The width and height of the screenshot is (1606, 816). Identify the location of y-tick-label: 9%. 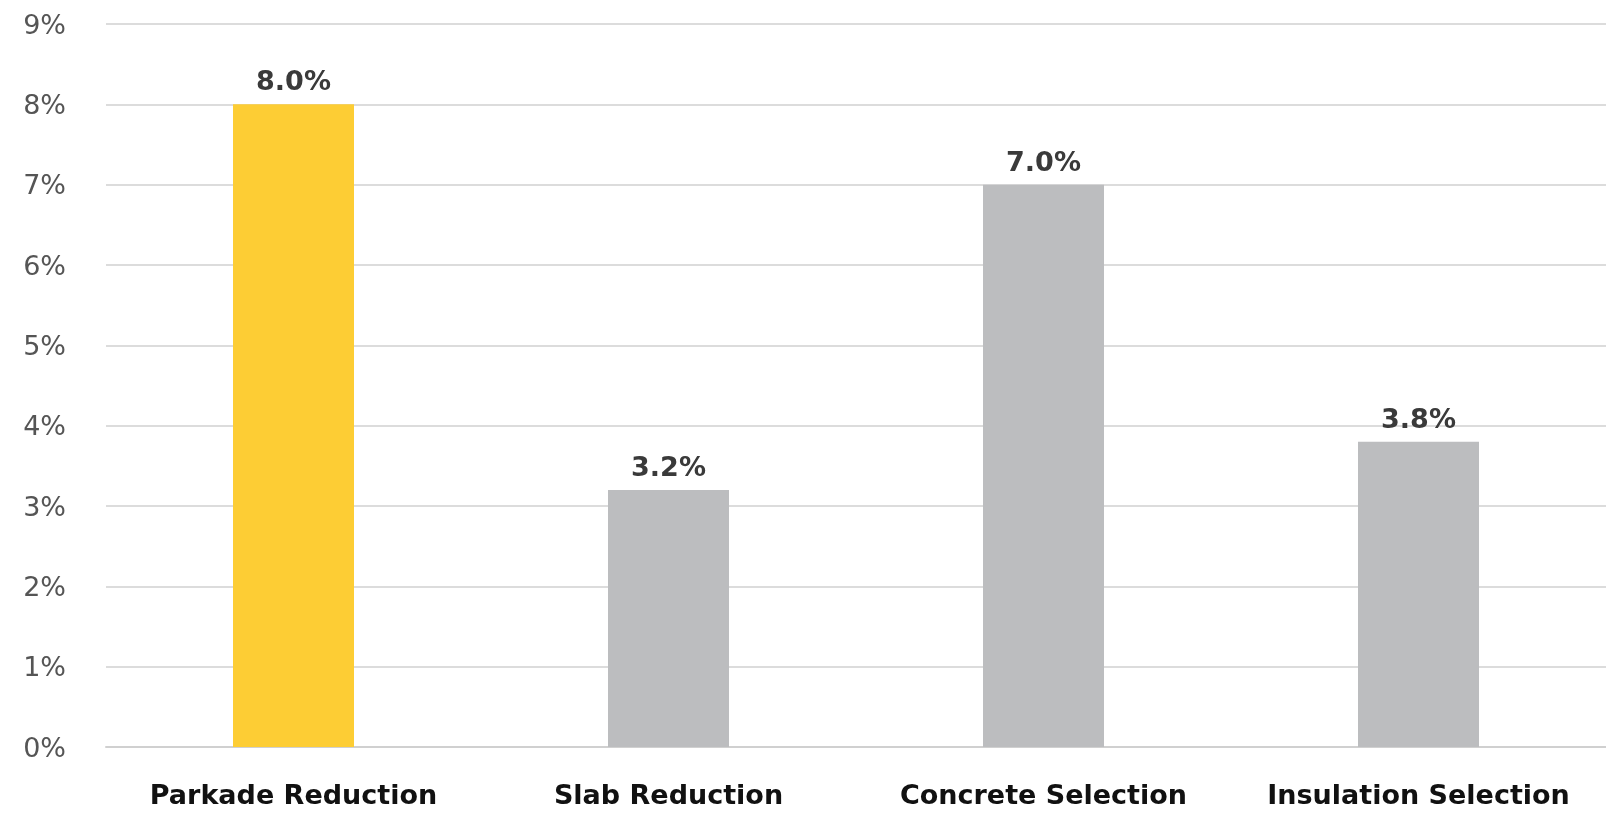
(44, 24).